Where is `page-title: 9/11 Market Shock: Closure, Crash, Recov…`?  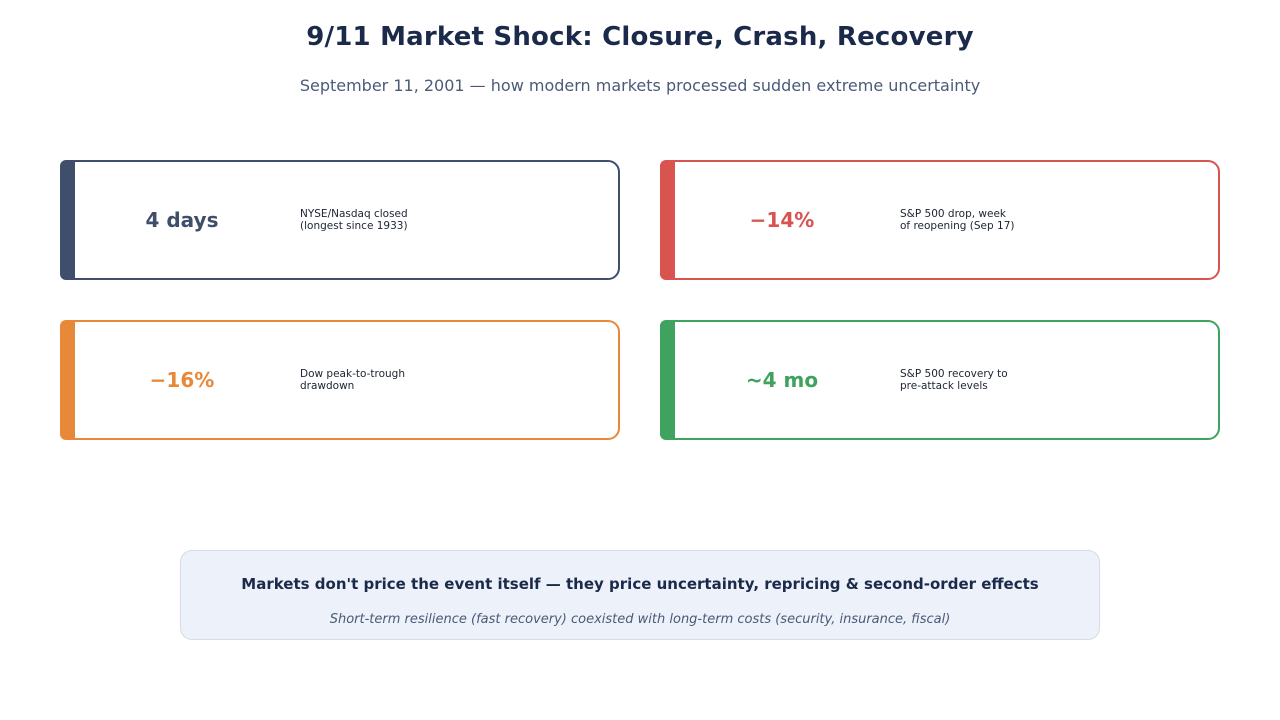
page-title: 9/11 Market Shock: Closure, Crash, Recov… is located at coordinates (640, 37).